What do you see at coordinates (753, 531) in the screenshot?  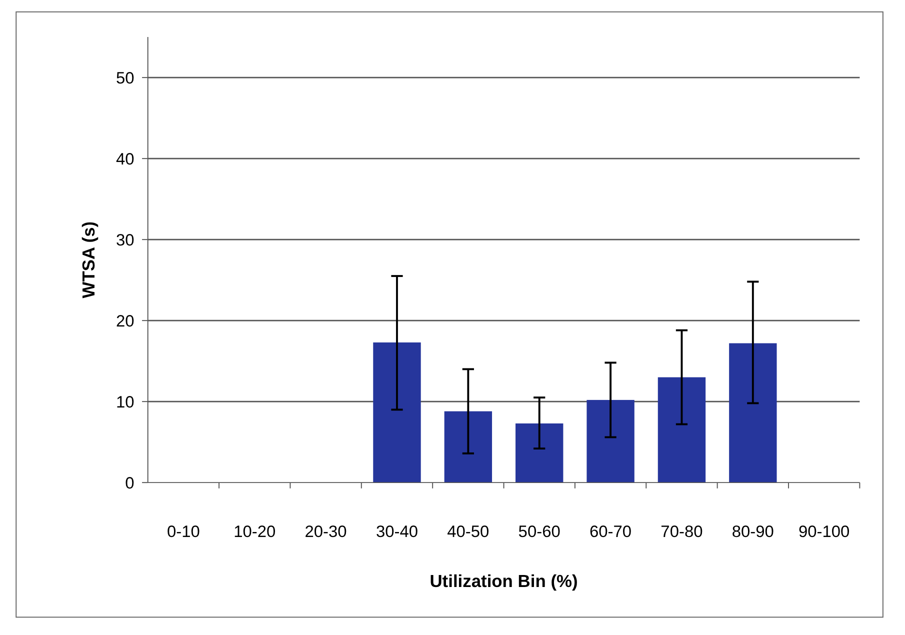 I see `x-tick-label: 80-90` at bounding box center [753, 531].